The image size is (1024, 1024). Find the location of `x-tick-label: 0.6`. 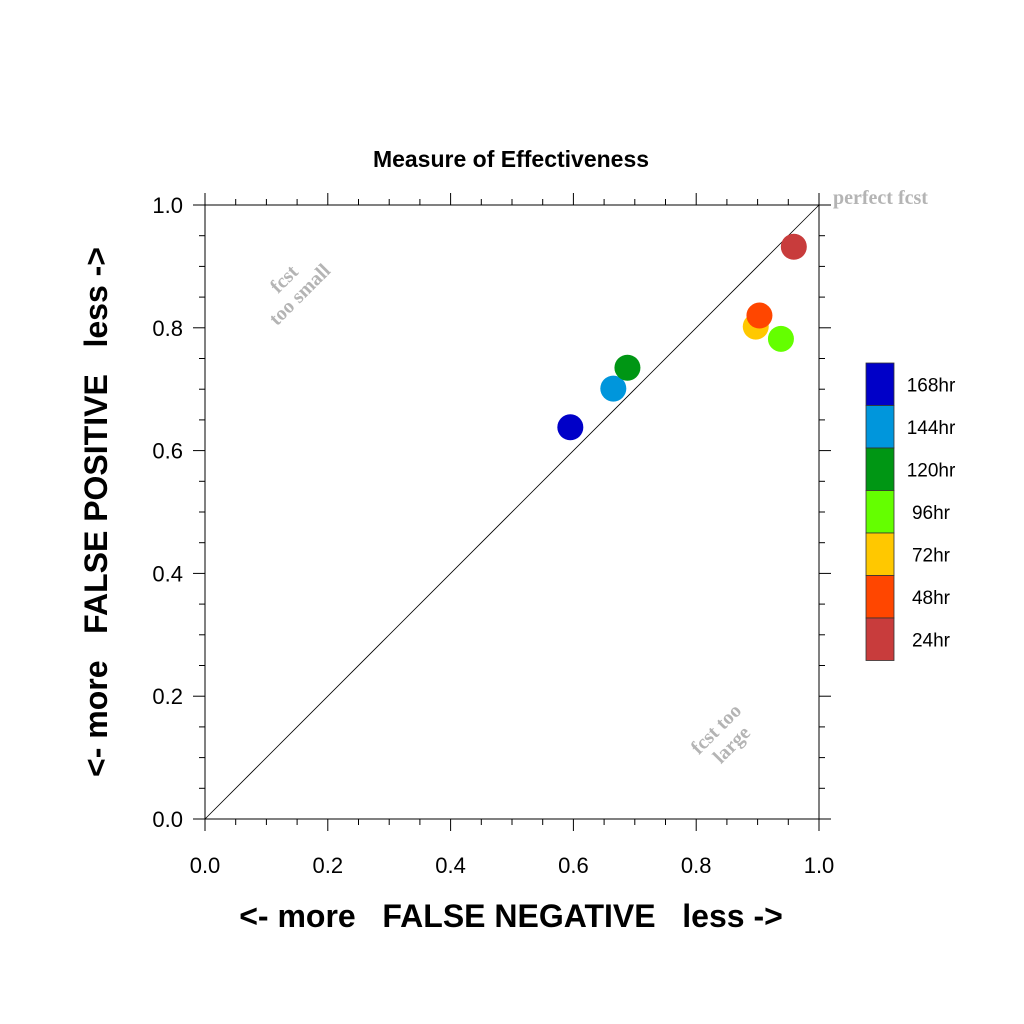

x-tick-label: 0.6 is located at coordinates (573, 865).